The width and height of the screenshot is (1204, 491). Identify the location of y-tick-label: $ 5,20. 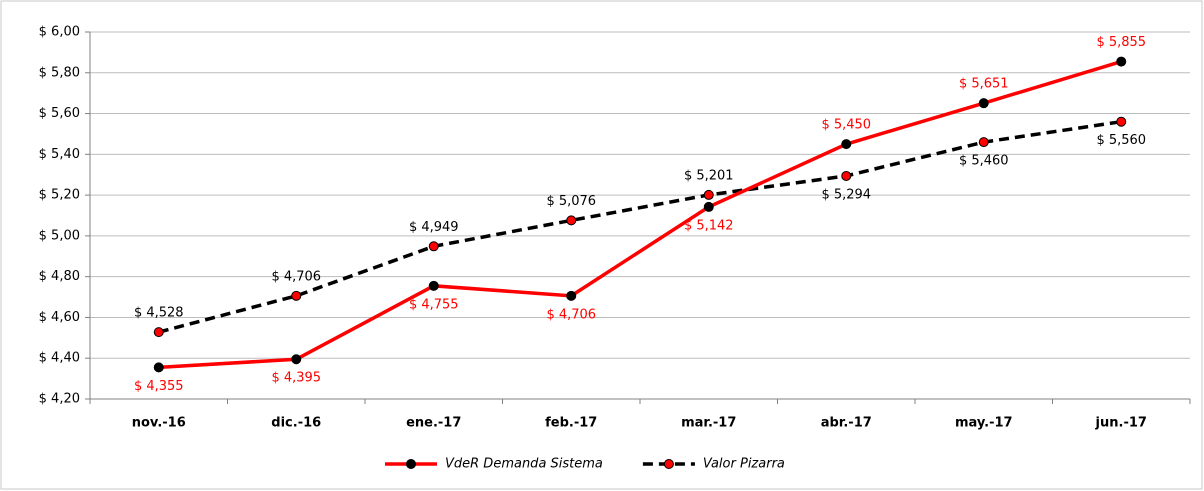
(59, 195).